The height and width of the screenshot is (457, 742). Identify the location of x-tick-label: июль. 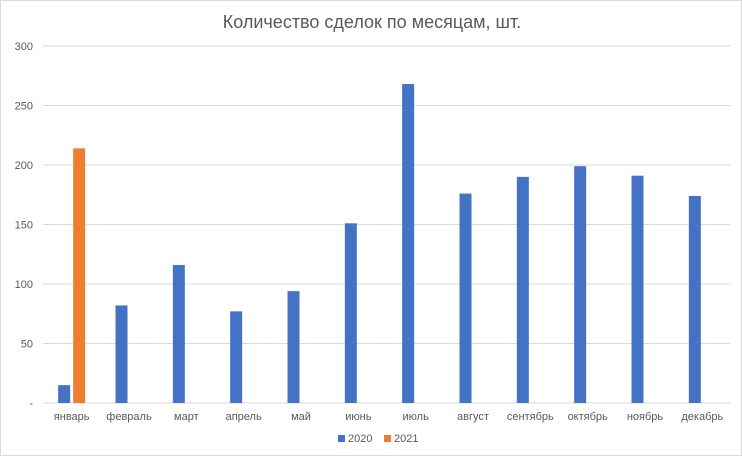
(416, 417).